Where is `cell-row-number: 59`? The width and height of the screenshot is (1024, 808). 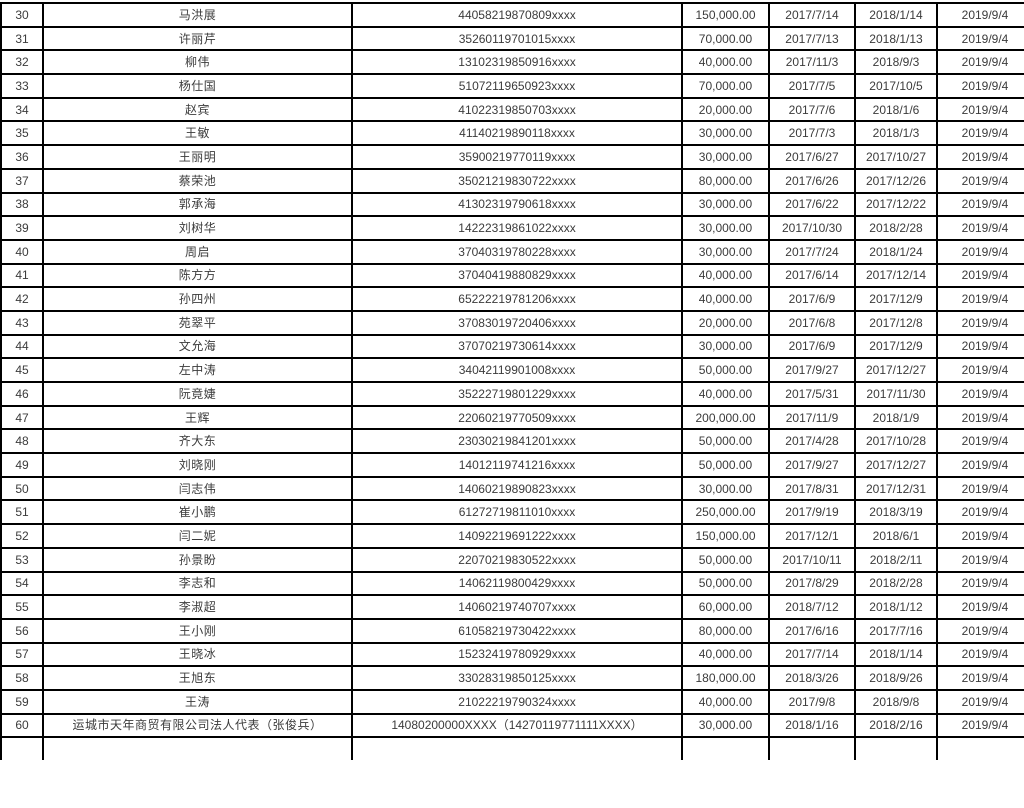 cell-row-number: 59 is located at coordinates (22, 701).